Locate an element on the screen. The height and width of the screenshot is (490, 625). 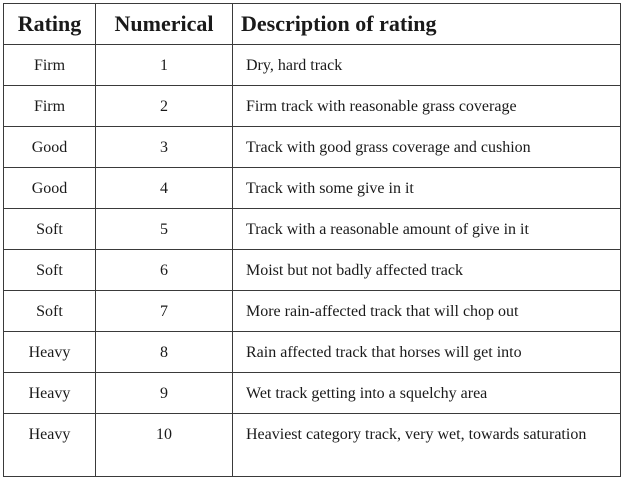
table-cell: Track with some give in it is located at coordinates (426, 188).